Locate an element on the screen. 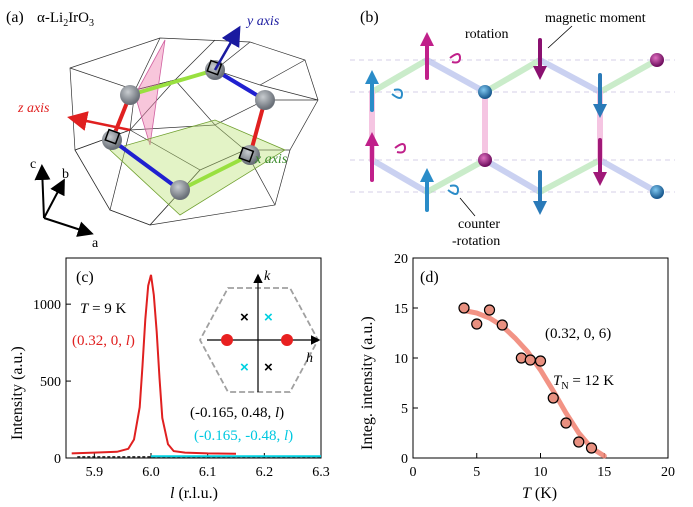 The height and width of the screenshot is (507, 693). bond-green-top is located at coordinates (172, 82).